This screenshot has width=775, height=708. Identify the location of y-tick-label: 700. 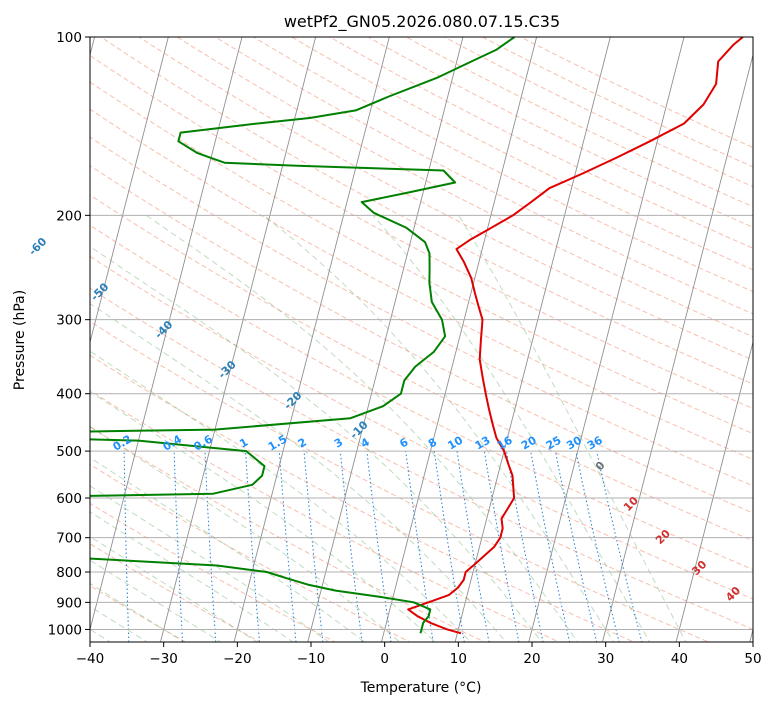
(69, 539).